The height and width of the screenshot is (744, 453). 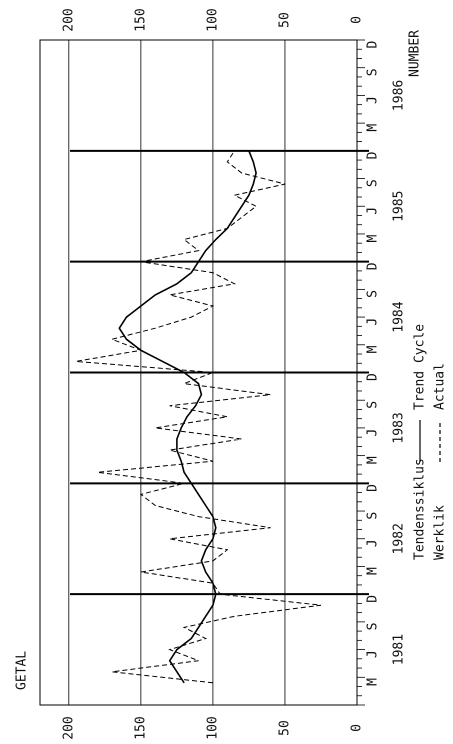 What do you see at coordinates (415, 53) in the screenshot?
I see `right-axis-title: NUMBER` at bounding box center [415, 53].